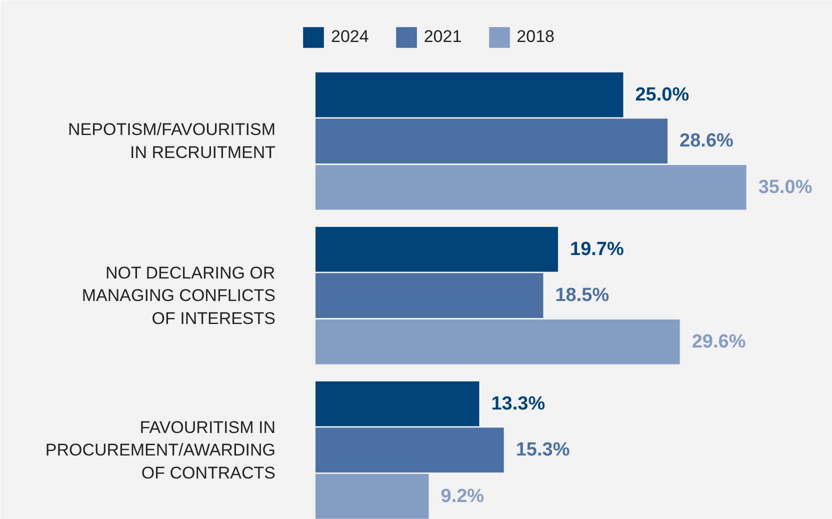 This screenshot has height=519, width=832. I want to click on data-label: 19.7%, so click(597, 249).